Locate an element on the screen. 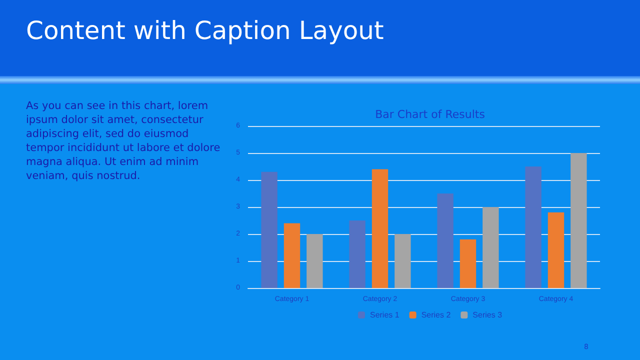 The width and height of the screenshot is (640, 360). text: Content with Caption Layout is located at coordinates (205, 30).